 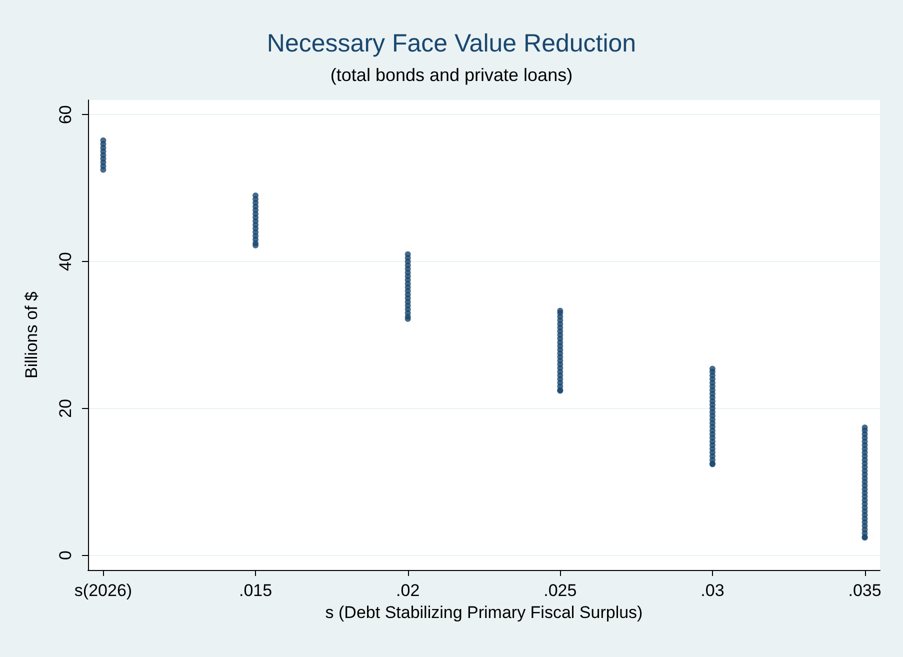 I want to click on y-tick-label: 60, so click(x=65, y=114).